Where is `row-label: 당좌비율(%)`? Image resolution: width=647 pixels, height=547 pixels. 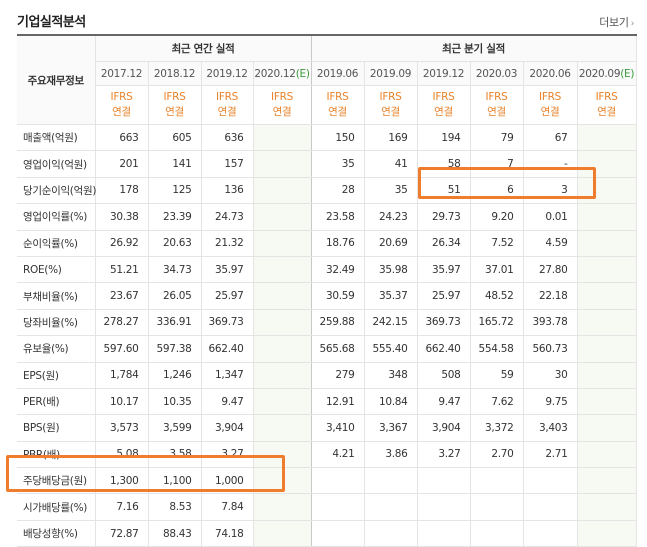
row-label: 당좌비율(%) is located at coordinates (56, 323).